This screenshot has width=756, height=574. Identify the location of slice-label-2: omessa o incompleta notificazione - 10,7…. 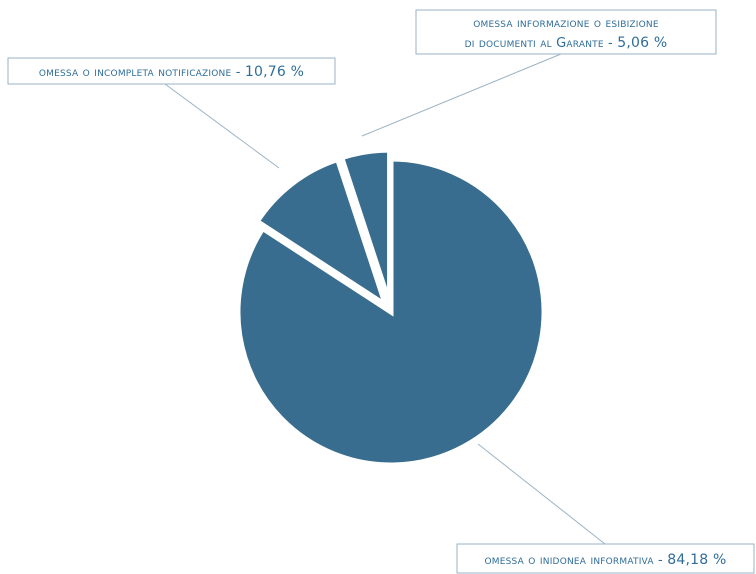
(171, 72).